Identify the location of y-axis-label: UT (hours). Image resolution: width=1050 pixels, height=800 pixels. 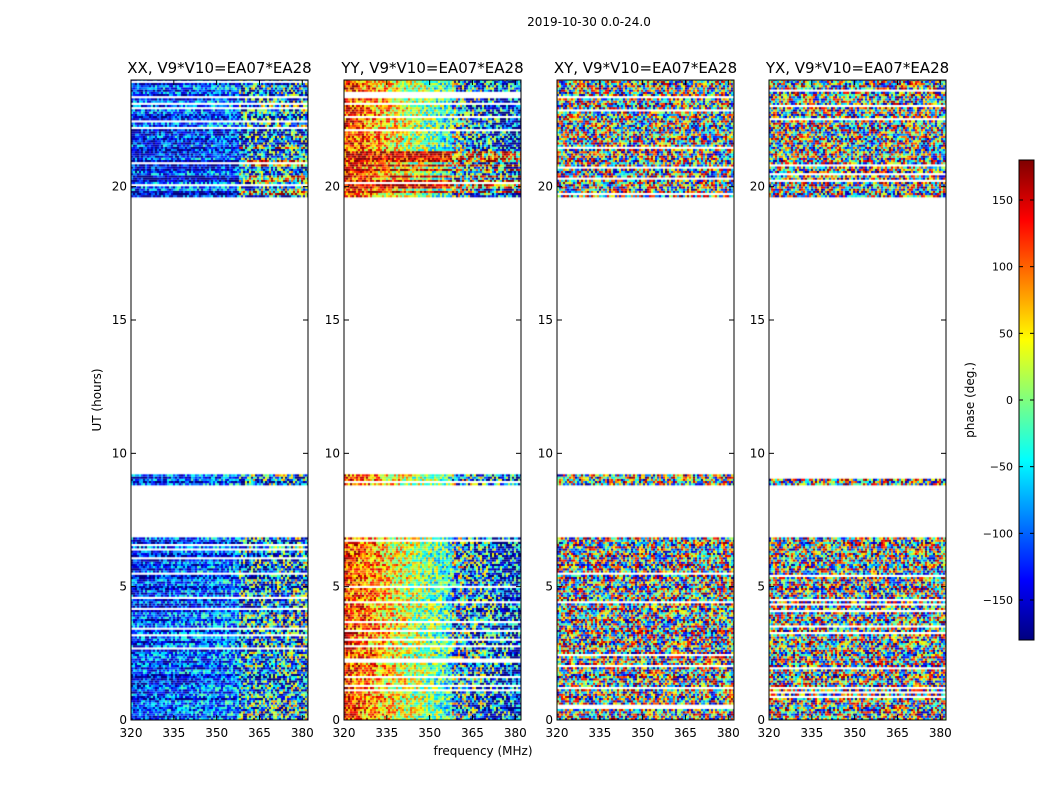
(97, 399).